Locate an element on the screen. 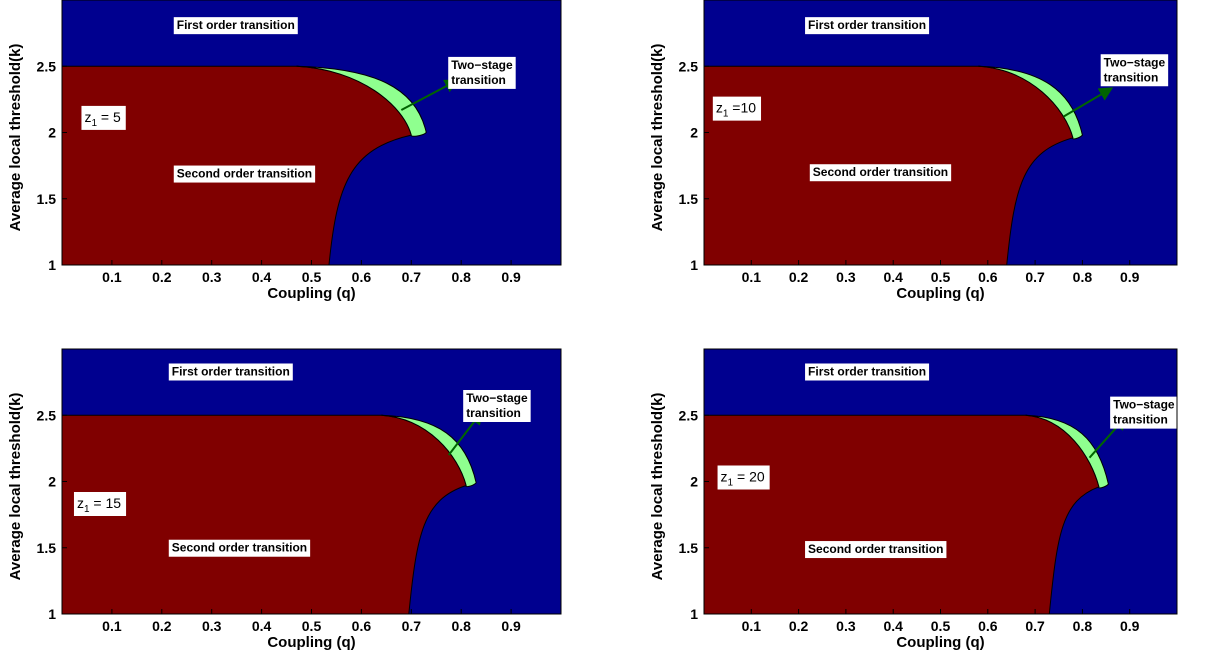 This screenshot has width=1217, height=670. y-tick-label: 1.5 is located at coordinates (689, 199).